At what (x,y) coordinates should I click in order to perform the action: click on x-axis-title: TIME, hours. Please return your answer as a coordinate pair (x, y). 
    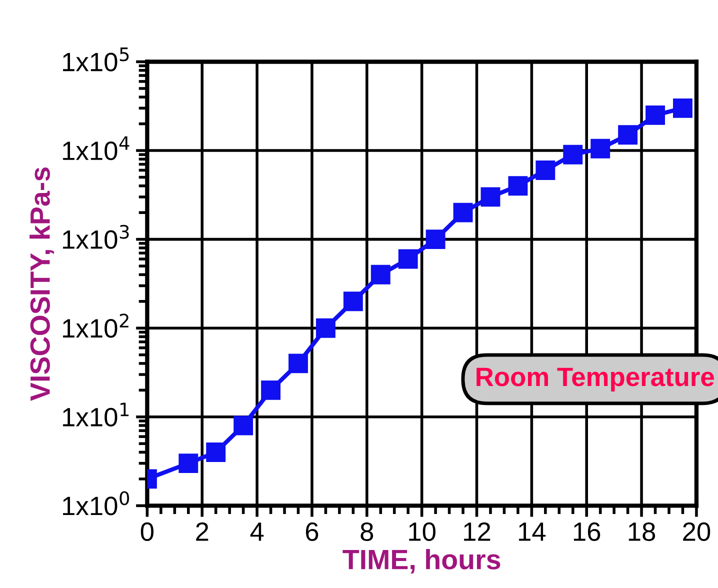
    Looking at the image, I should click on (421, 561).